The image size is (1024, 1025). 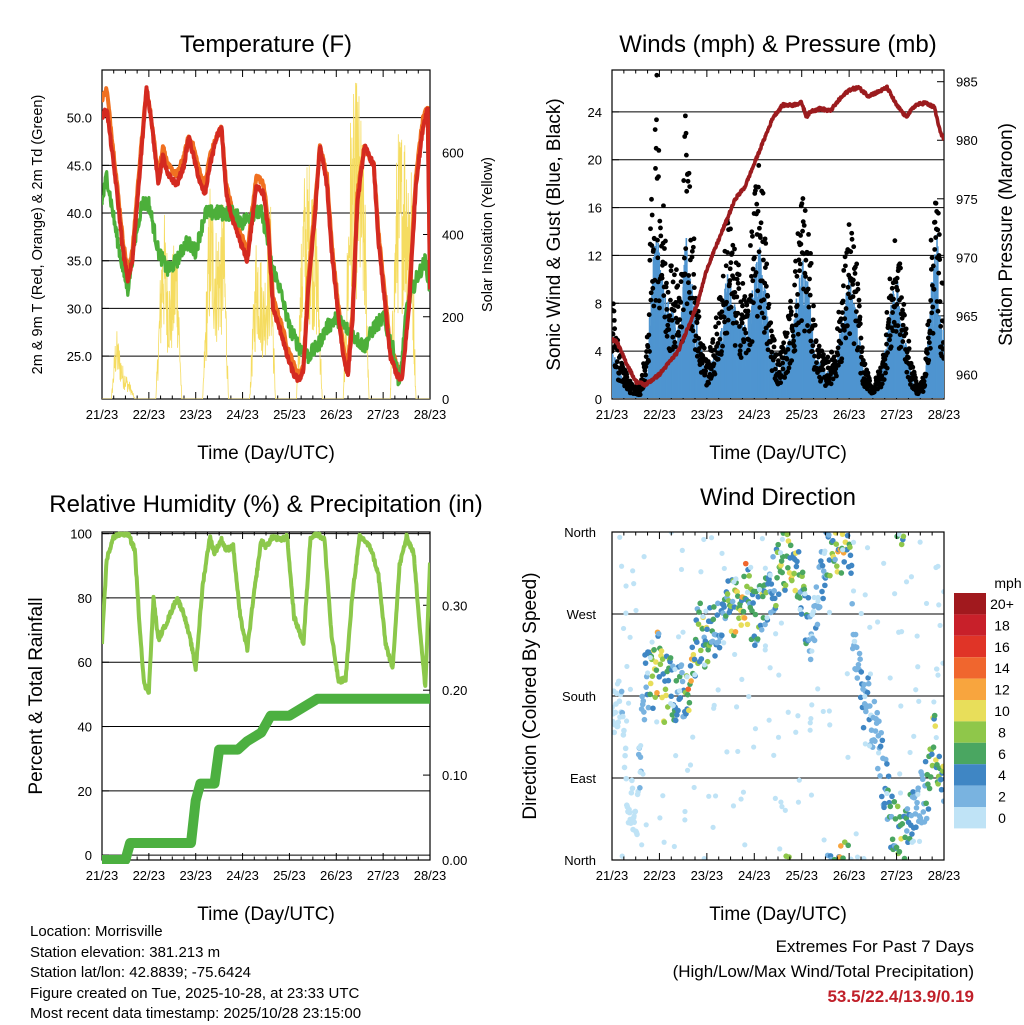 I want to click on panel-title: Temperature (F), so click(x=266, y=44).